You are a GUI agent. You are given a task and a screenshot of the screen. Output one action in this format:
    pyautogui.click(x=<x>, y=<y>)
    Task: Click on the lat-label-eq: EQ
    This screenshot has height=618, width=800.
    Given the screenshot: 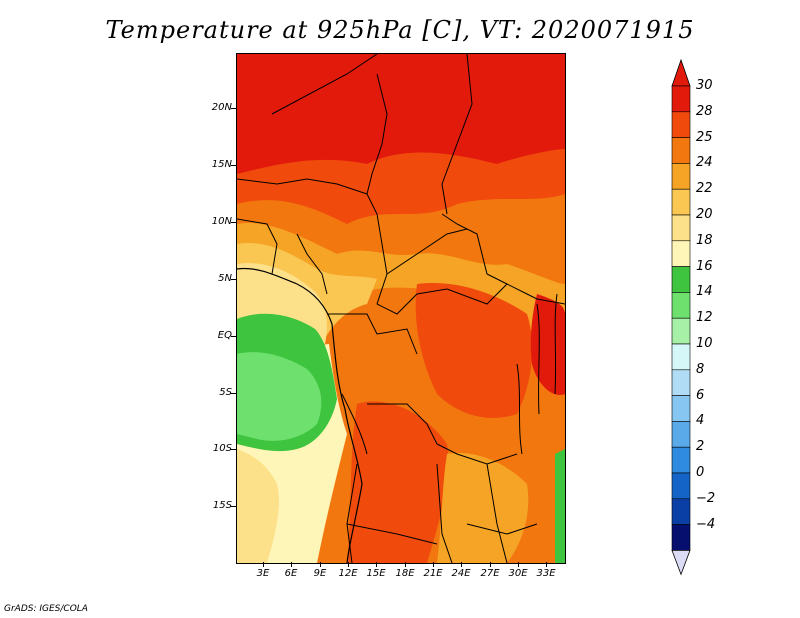 What is the action you would take?
    pyautogui.click(x=224, y=335)
    